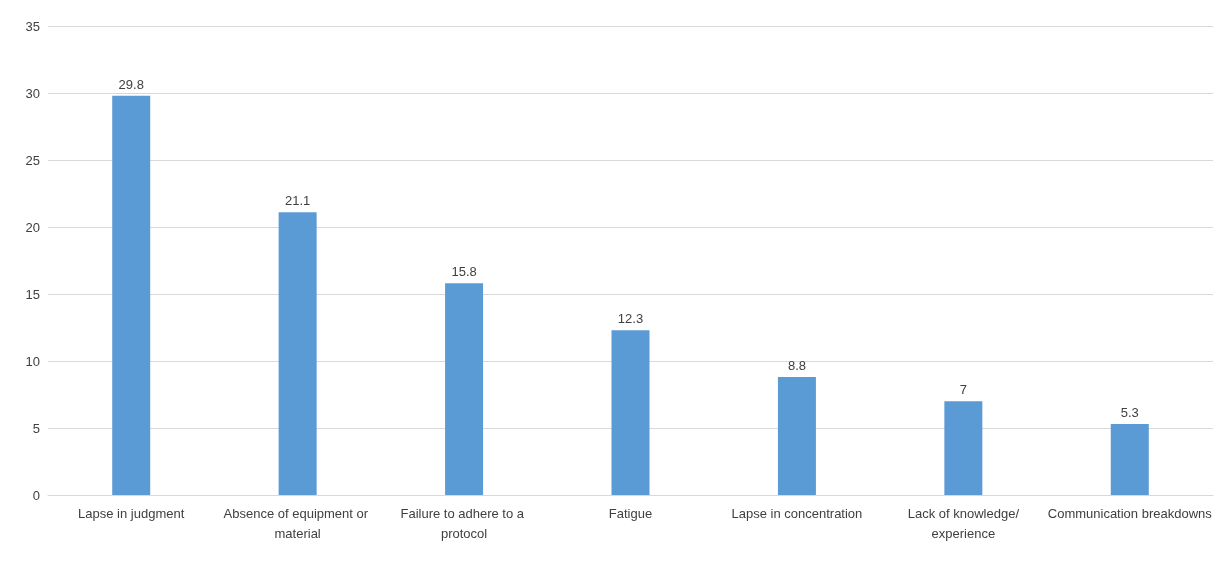 The width and height of the screenshot is (1226, 563). I want to click on data-label: 12.3, so click(630, 319).